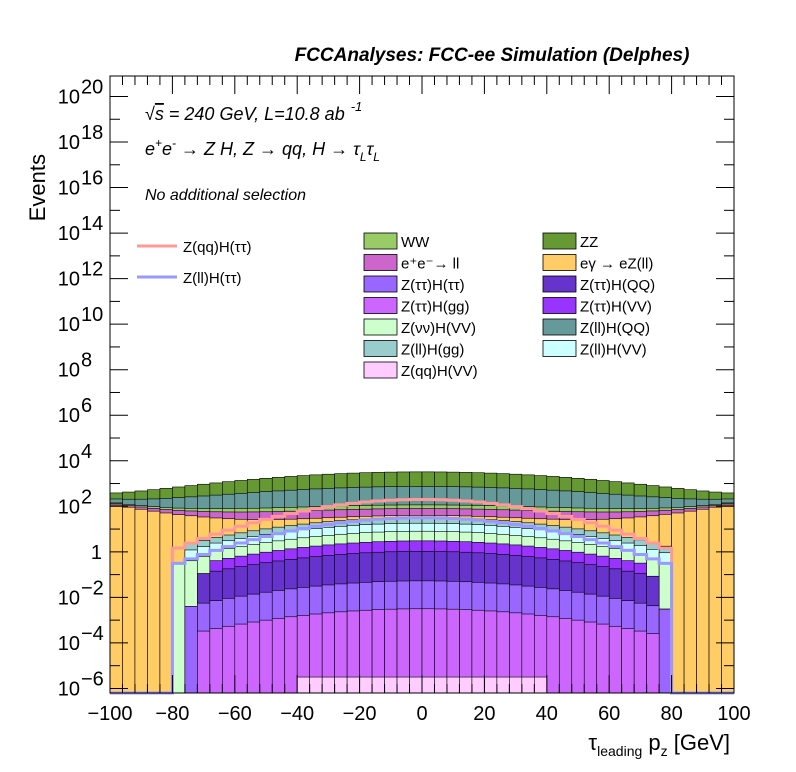 The image size is (796, 772). I want to click on x-label-mid: p, so click(651, 742).